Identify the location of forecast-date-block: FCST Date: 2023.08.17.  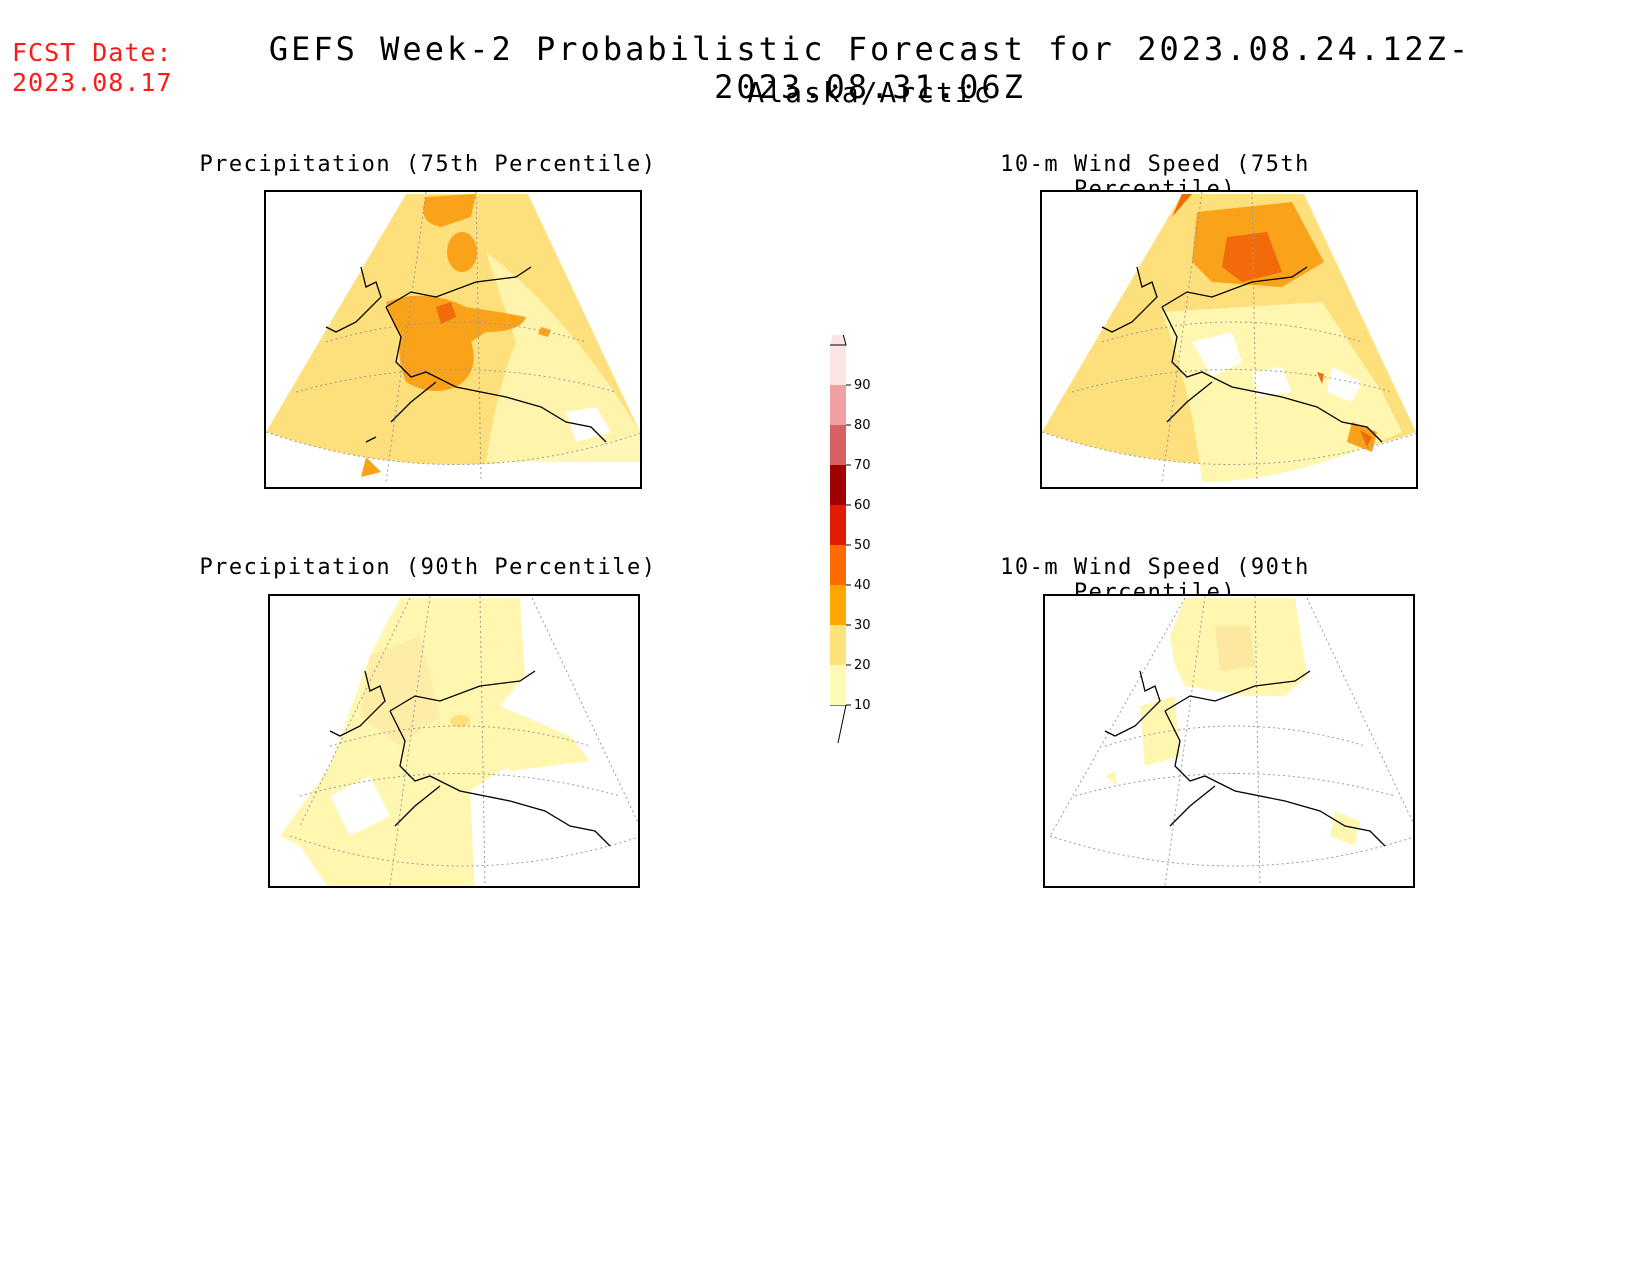
(92, 68).